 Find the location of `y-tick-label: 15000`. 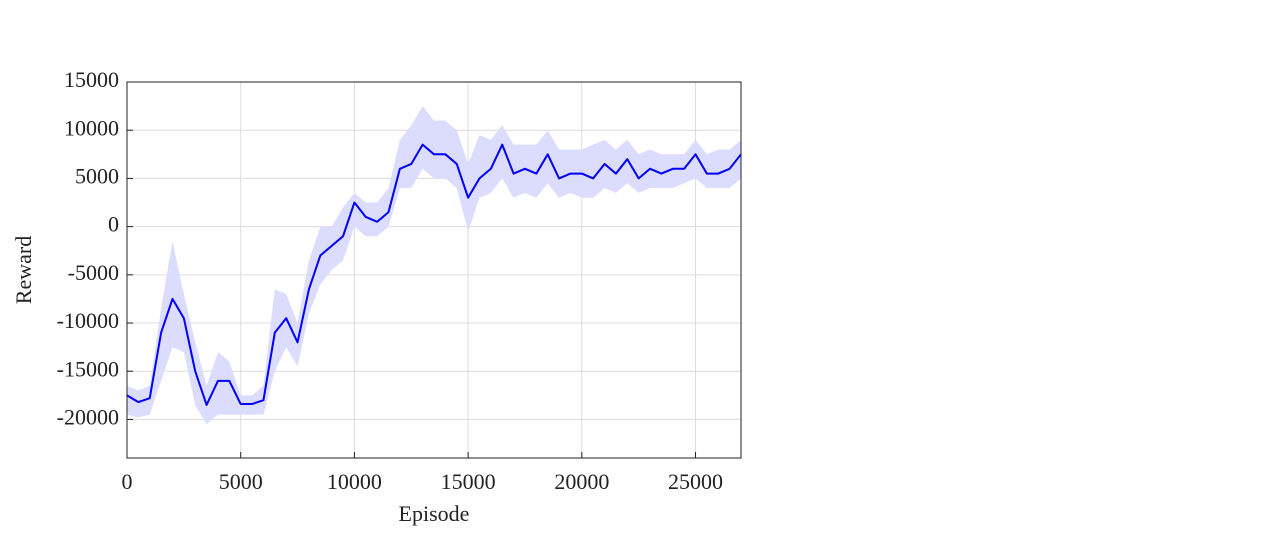

y-tick-label: 15000 is located at coordinates (91, 79).